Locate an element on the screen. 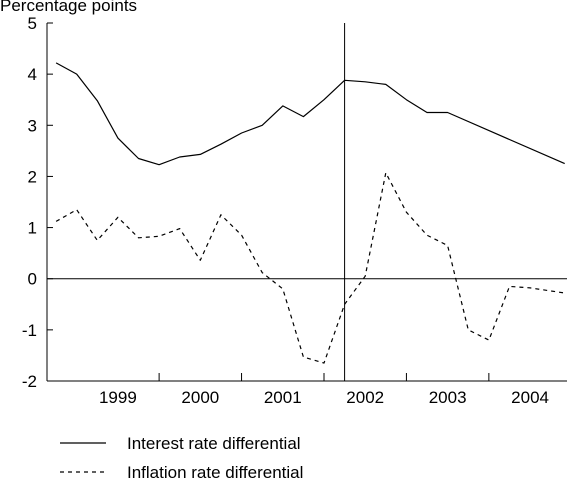 The height and width of the screenshot is (482, 567). y-tick-label: 0 is located at coordinates (32, 279).